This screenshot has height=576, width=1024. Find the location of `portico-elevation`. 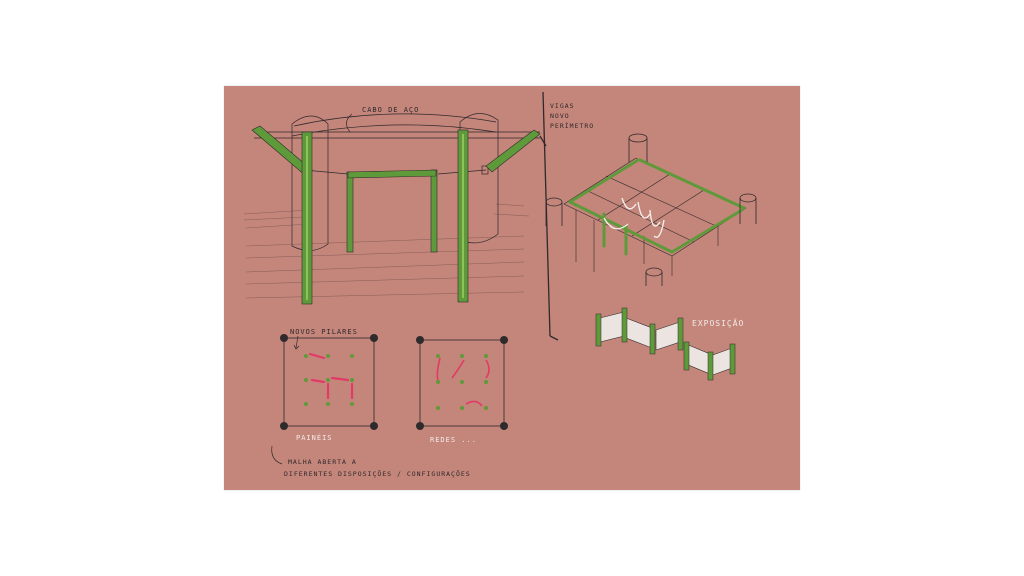

portico-elevation is located at coordinates (391, 206).